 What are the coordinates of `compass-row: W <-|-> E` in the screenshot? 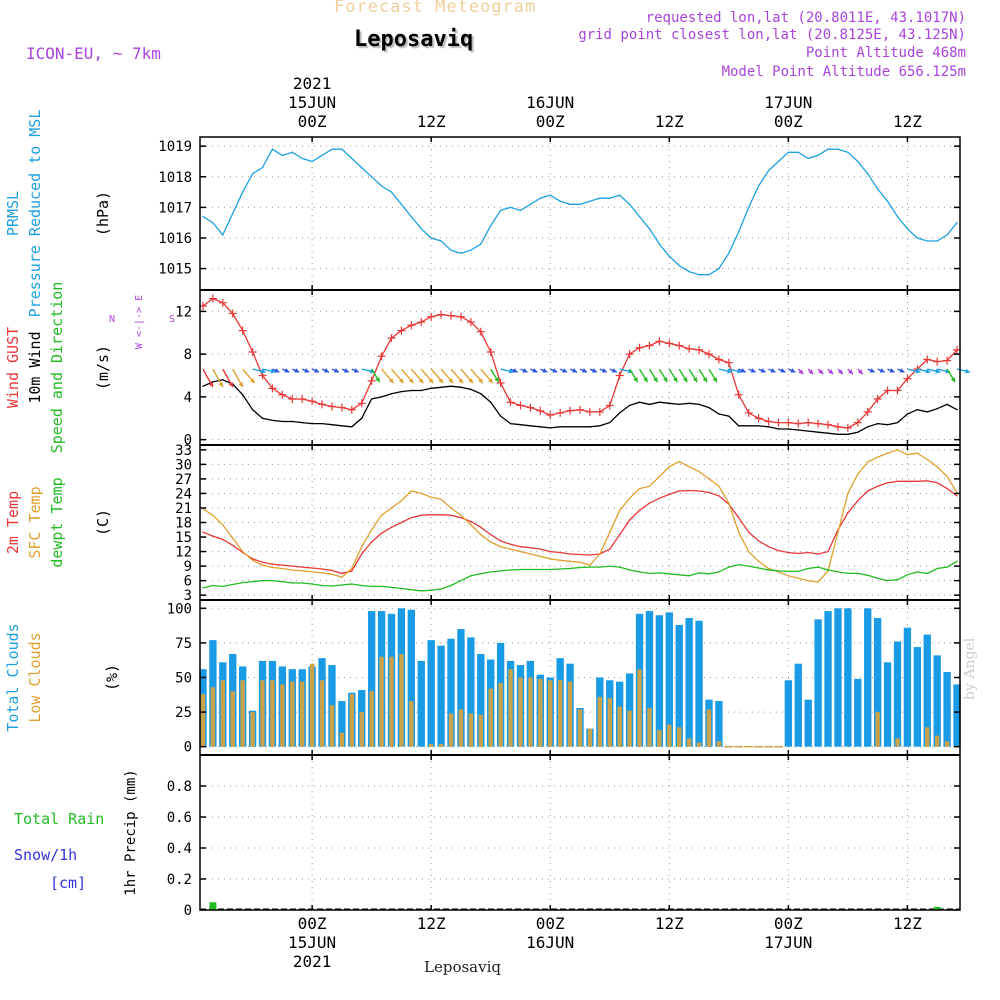 It's located at (139, 322).